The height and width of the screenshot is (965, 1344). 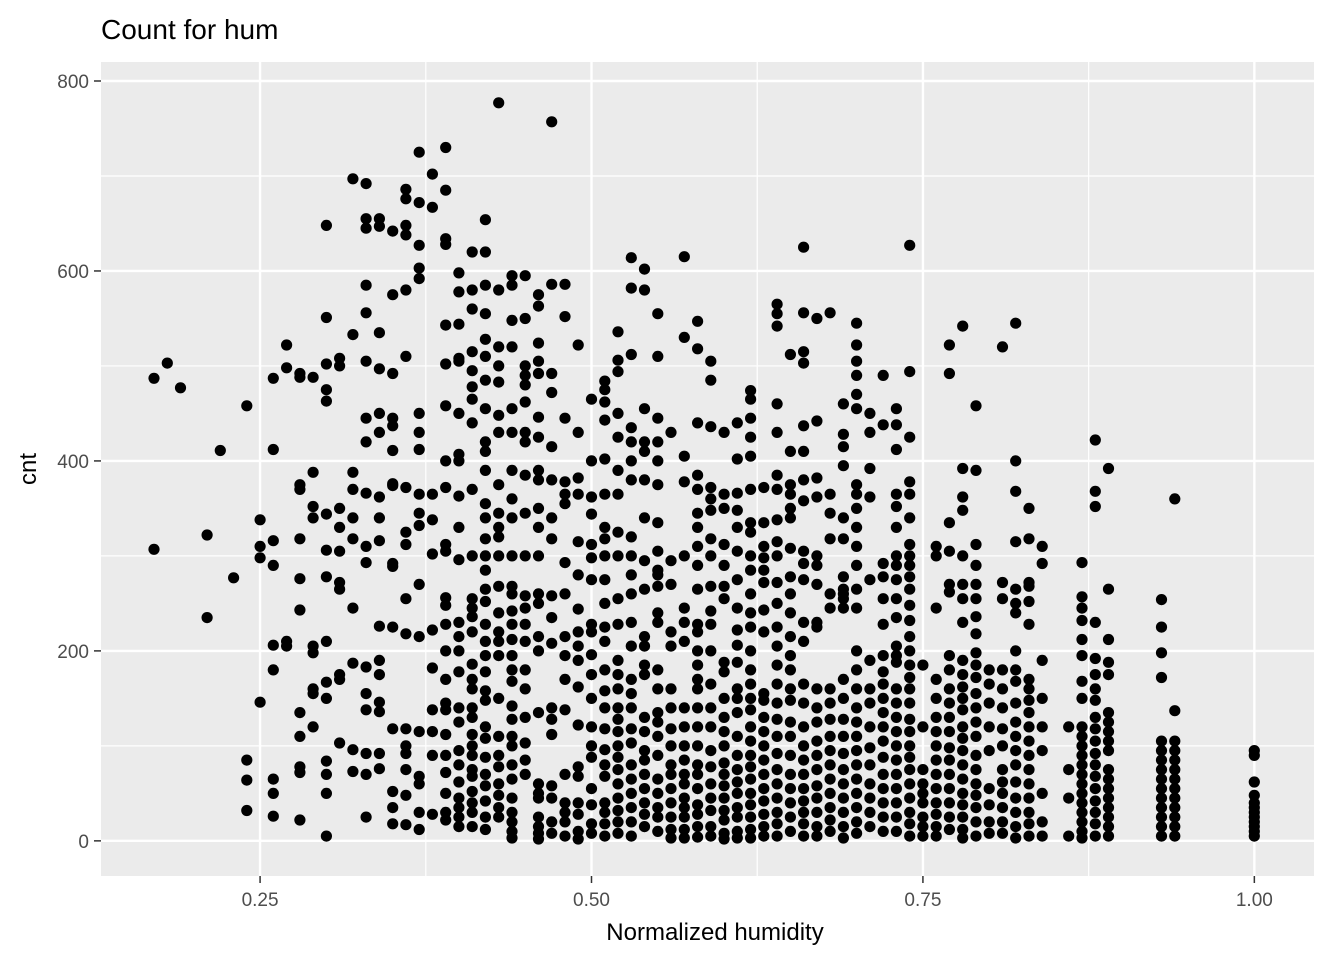 What do you see at coordinates (1254, 900) in the screenshot?
I see `x-tick-label: 1.00` at bounding box center [1254, 900].